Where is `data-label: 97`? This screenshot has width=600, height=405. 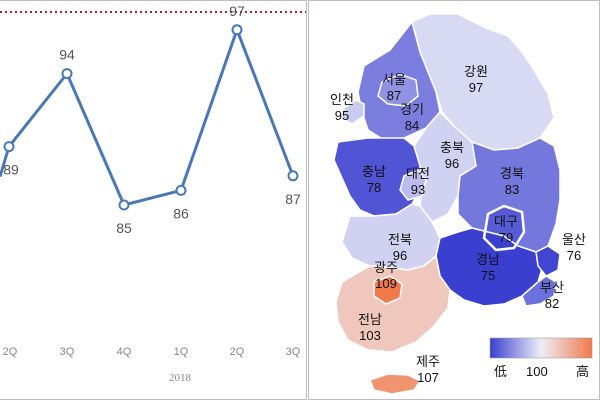 data-label: 97 is located at coordinates (237, 11).